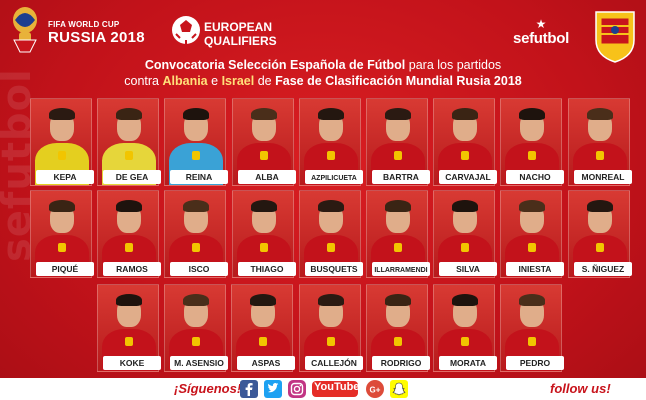 The image size is (646, 400). I want to click on player-name-label: KOKE, so click(132, 363).